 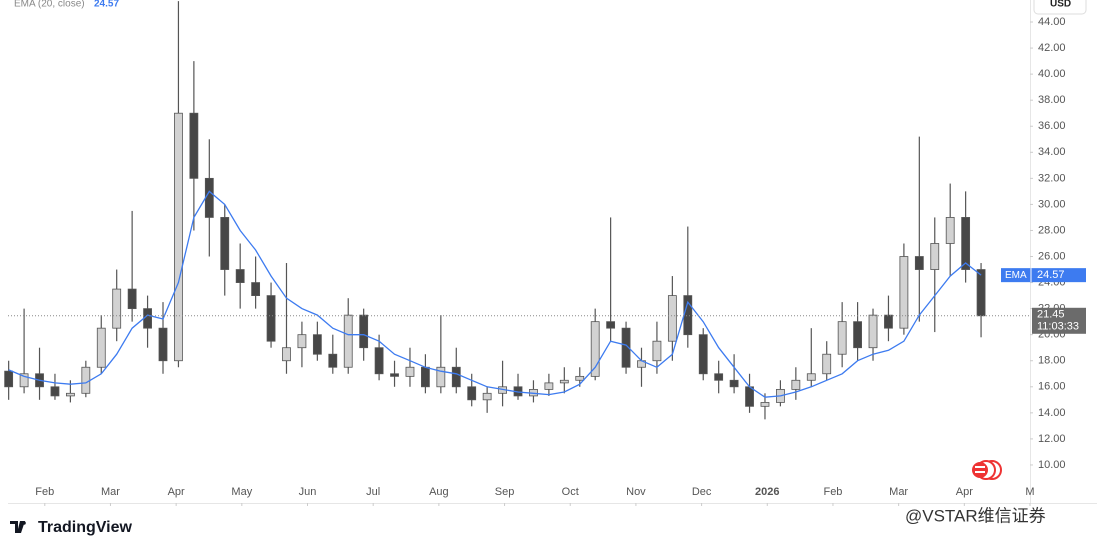 I want to click on brand: TradingView, so click(x=85, y=527).